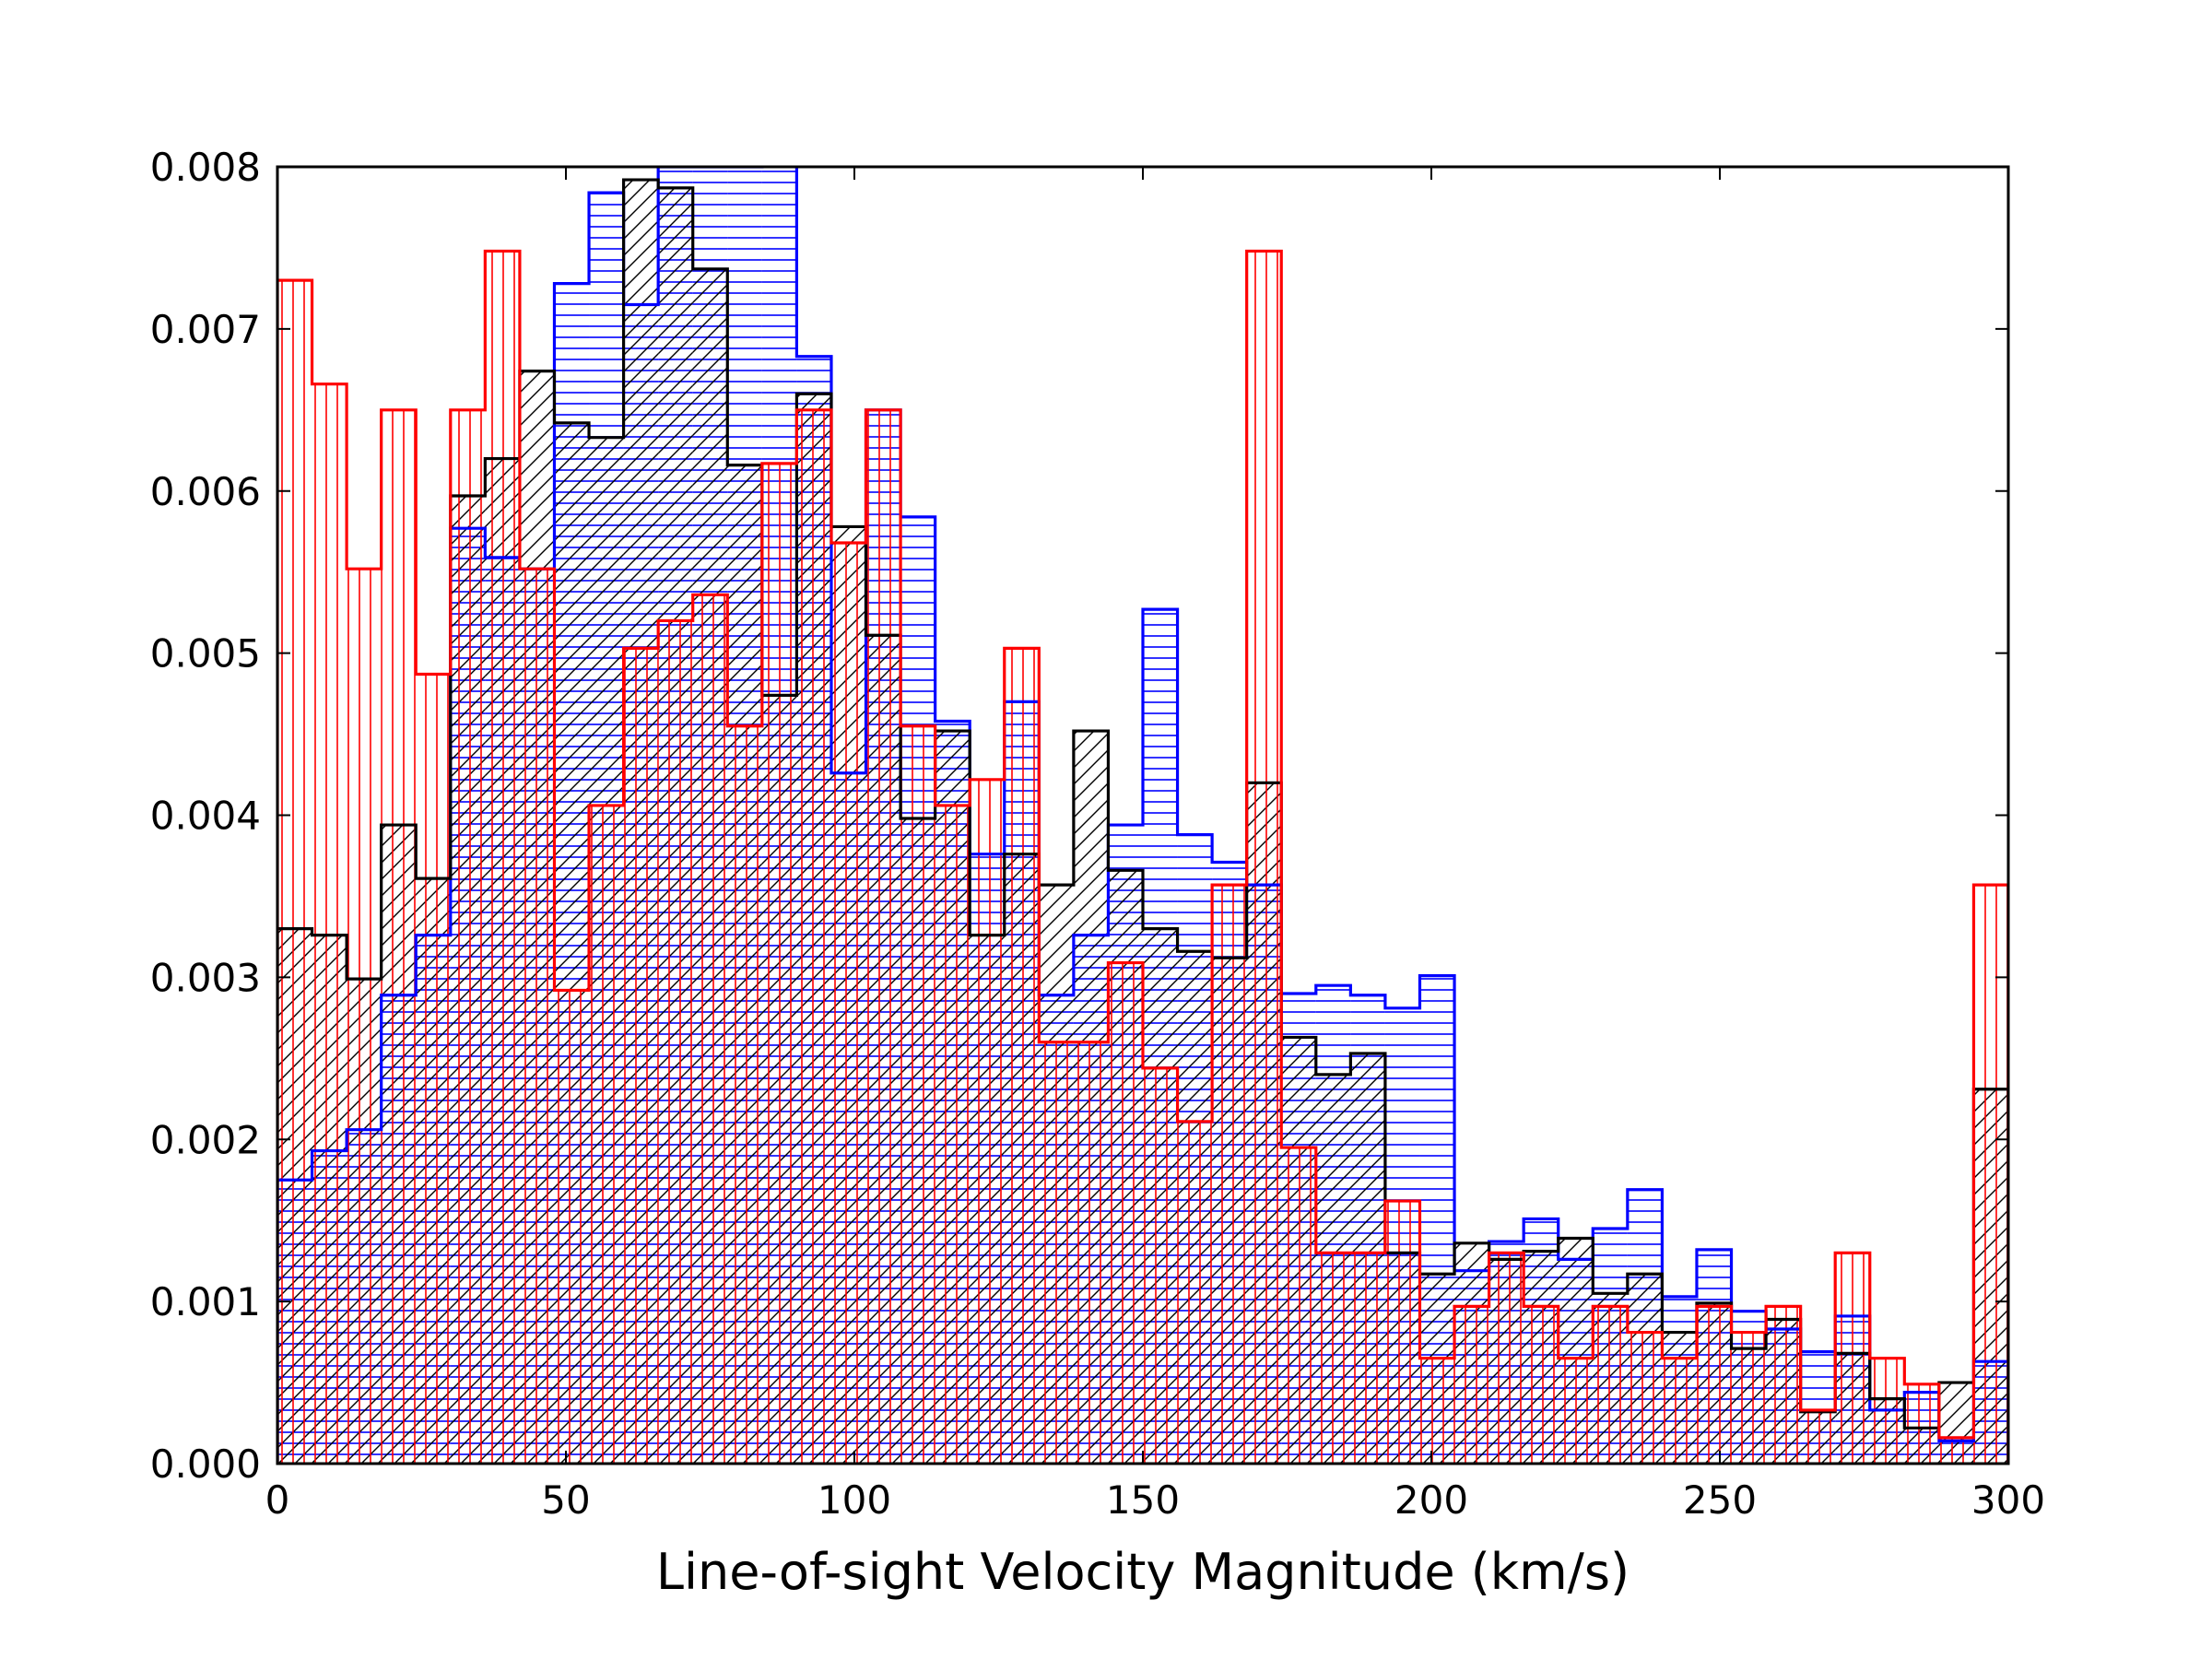 The height and width of the screenshot is (1659, 2212). Describe the element at coordinates (205, 491) in the screenshot. I see `y-tick-label-6: 0.006` at that location.